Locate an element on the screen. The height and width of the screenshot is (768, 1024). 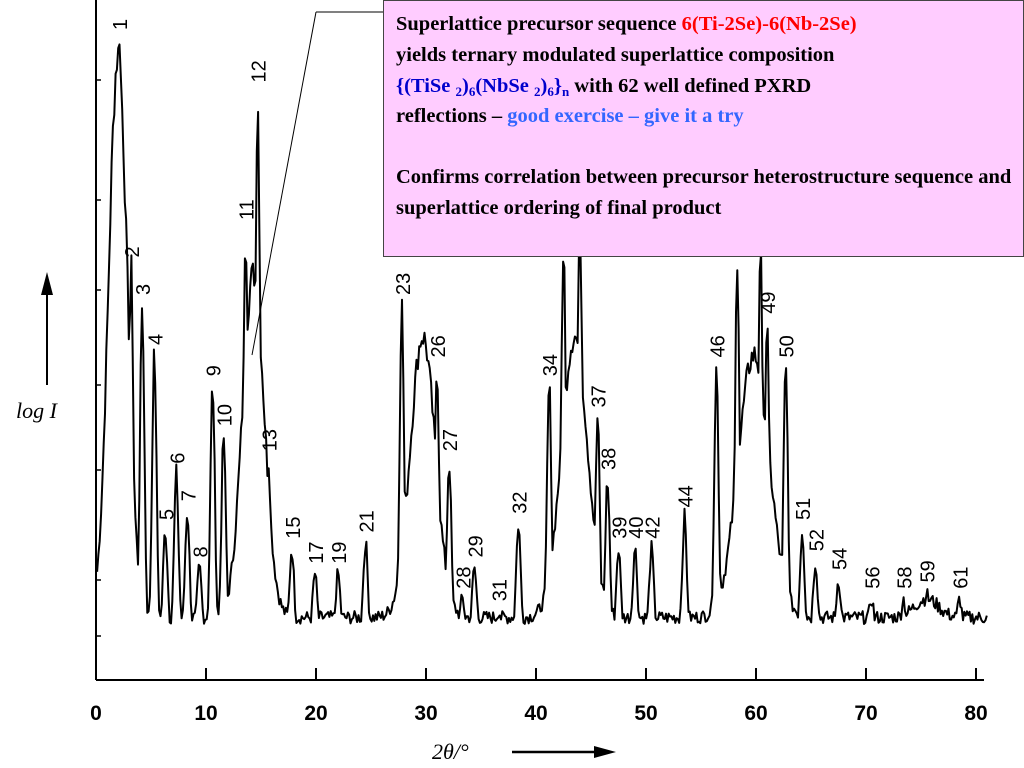
x-tick-label-80: 80 is located at coordinates (975, 713).